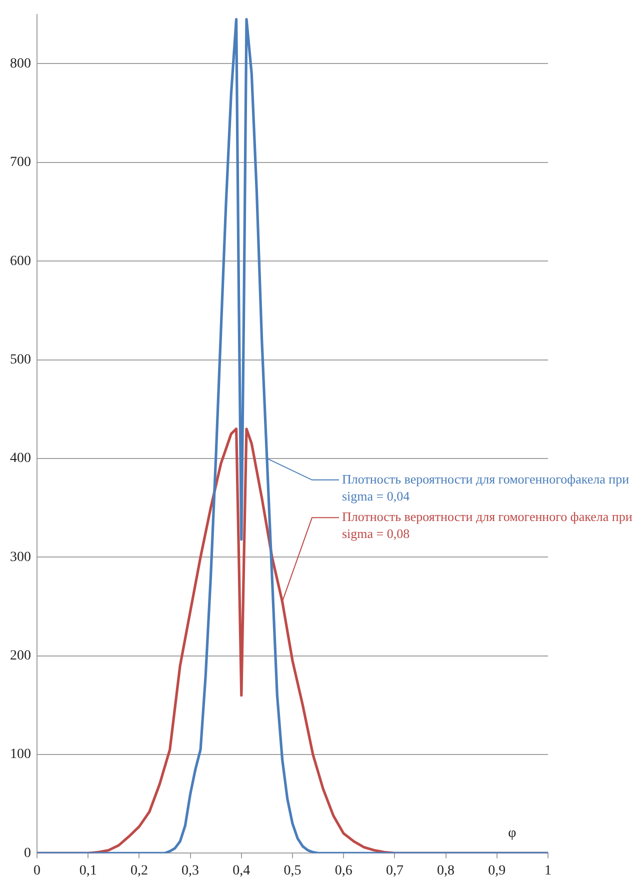 Image resolution: width=642 pixels, height=885 pixels. I want to click on x-tick-label: 0, so click(37, 870).